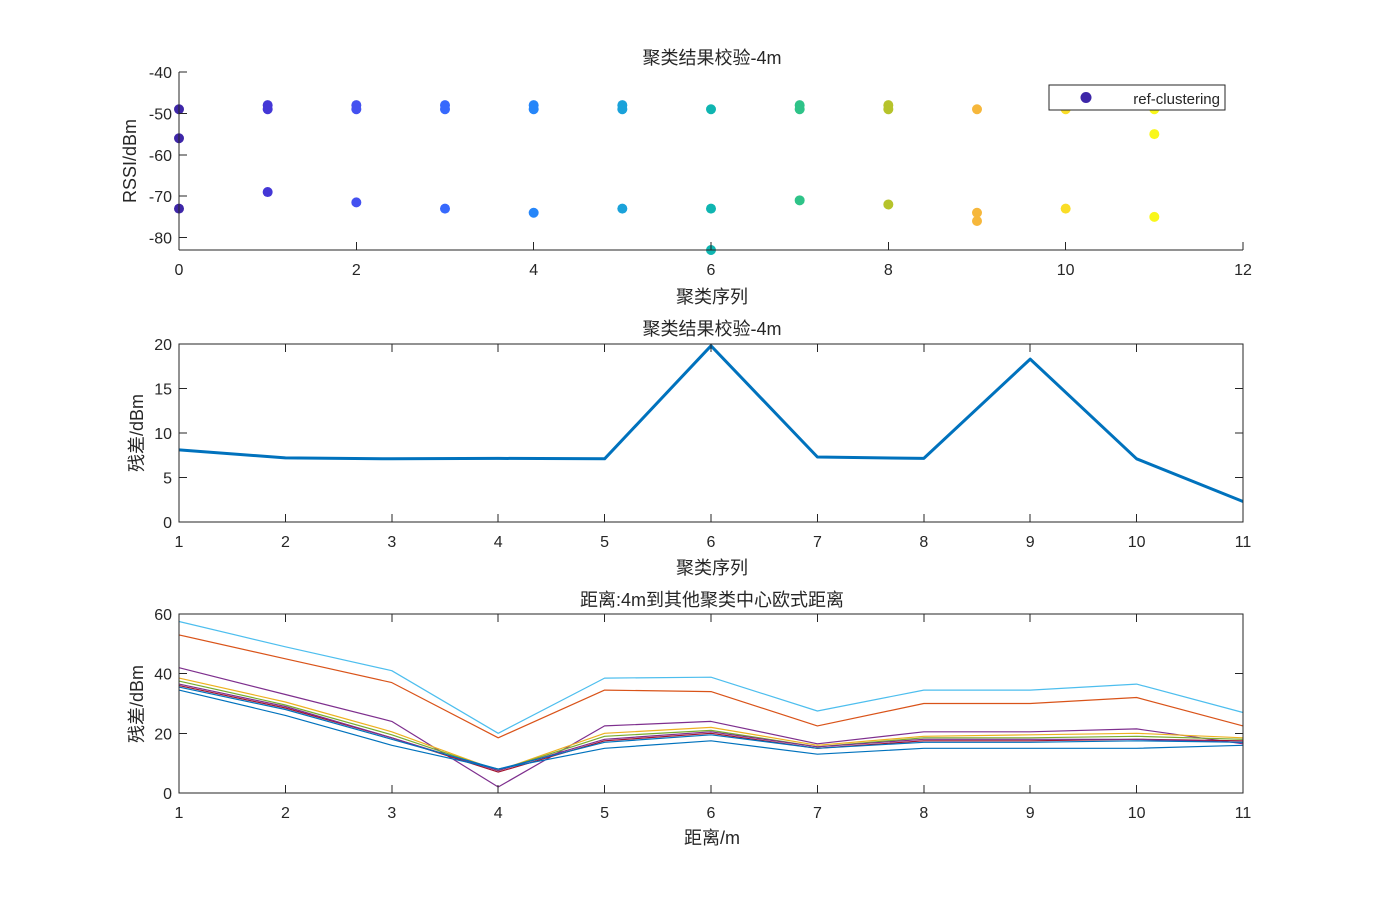 This screenshot has width=1375, height=903. Describe the element at coordinates (1243, 270) in the screenshot. I see `x-tick-label: 12` at that location.